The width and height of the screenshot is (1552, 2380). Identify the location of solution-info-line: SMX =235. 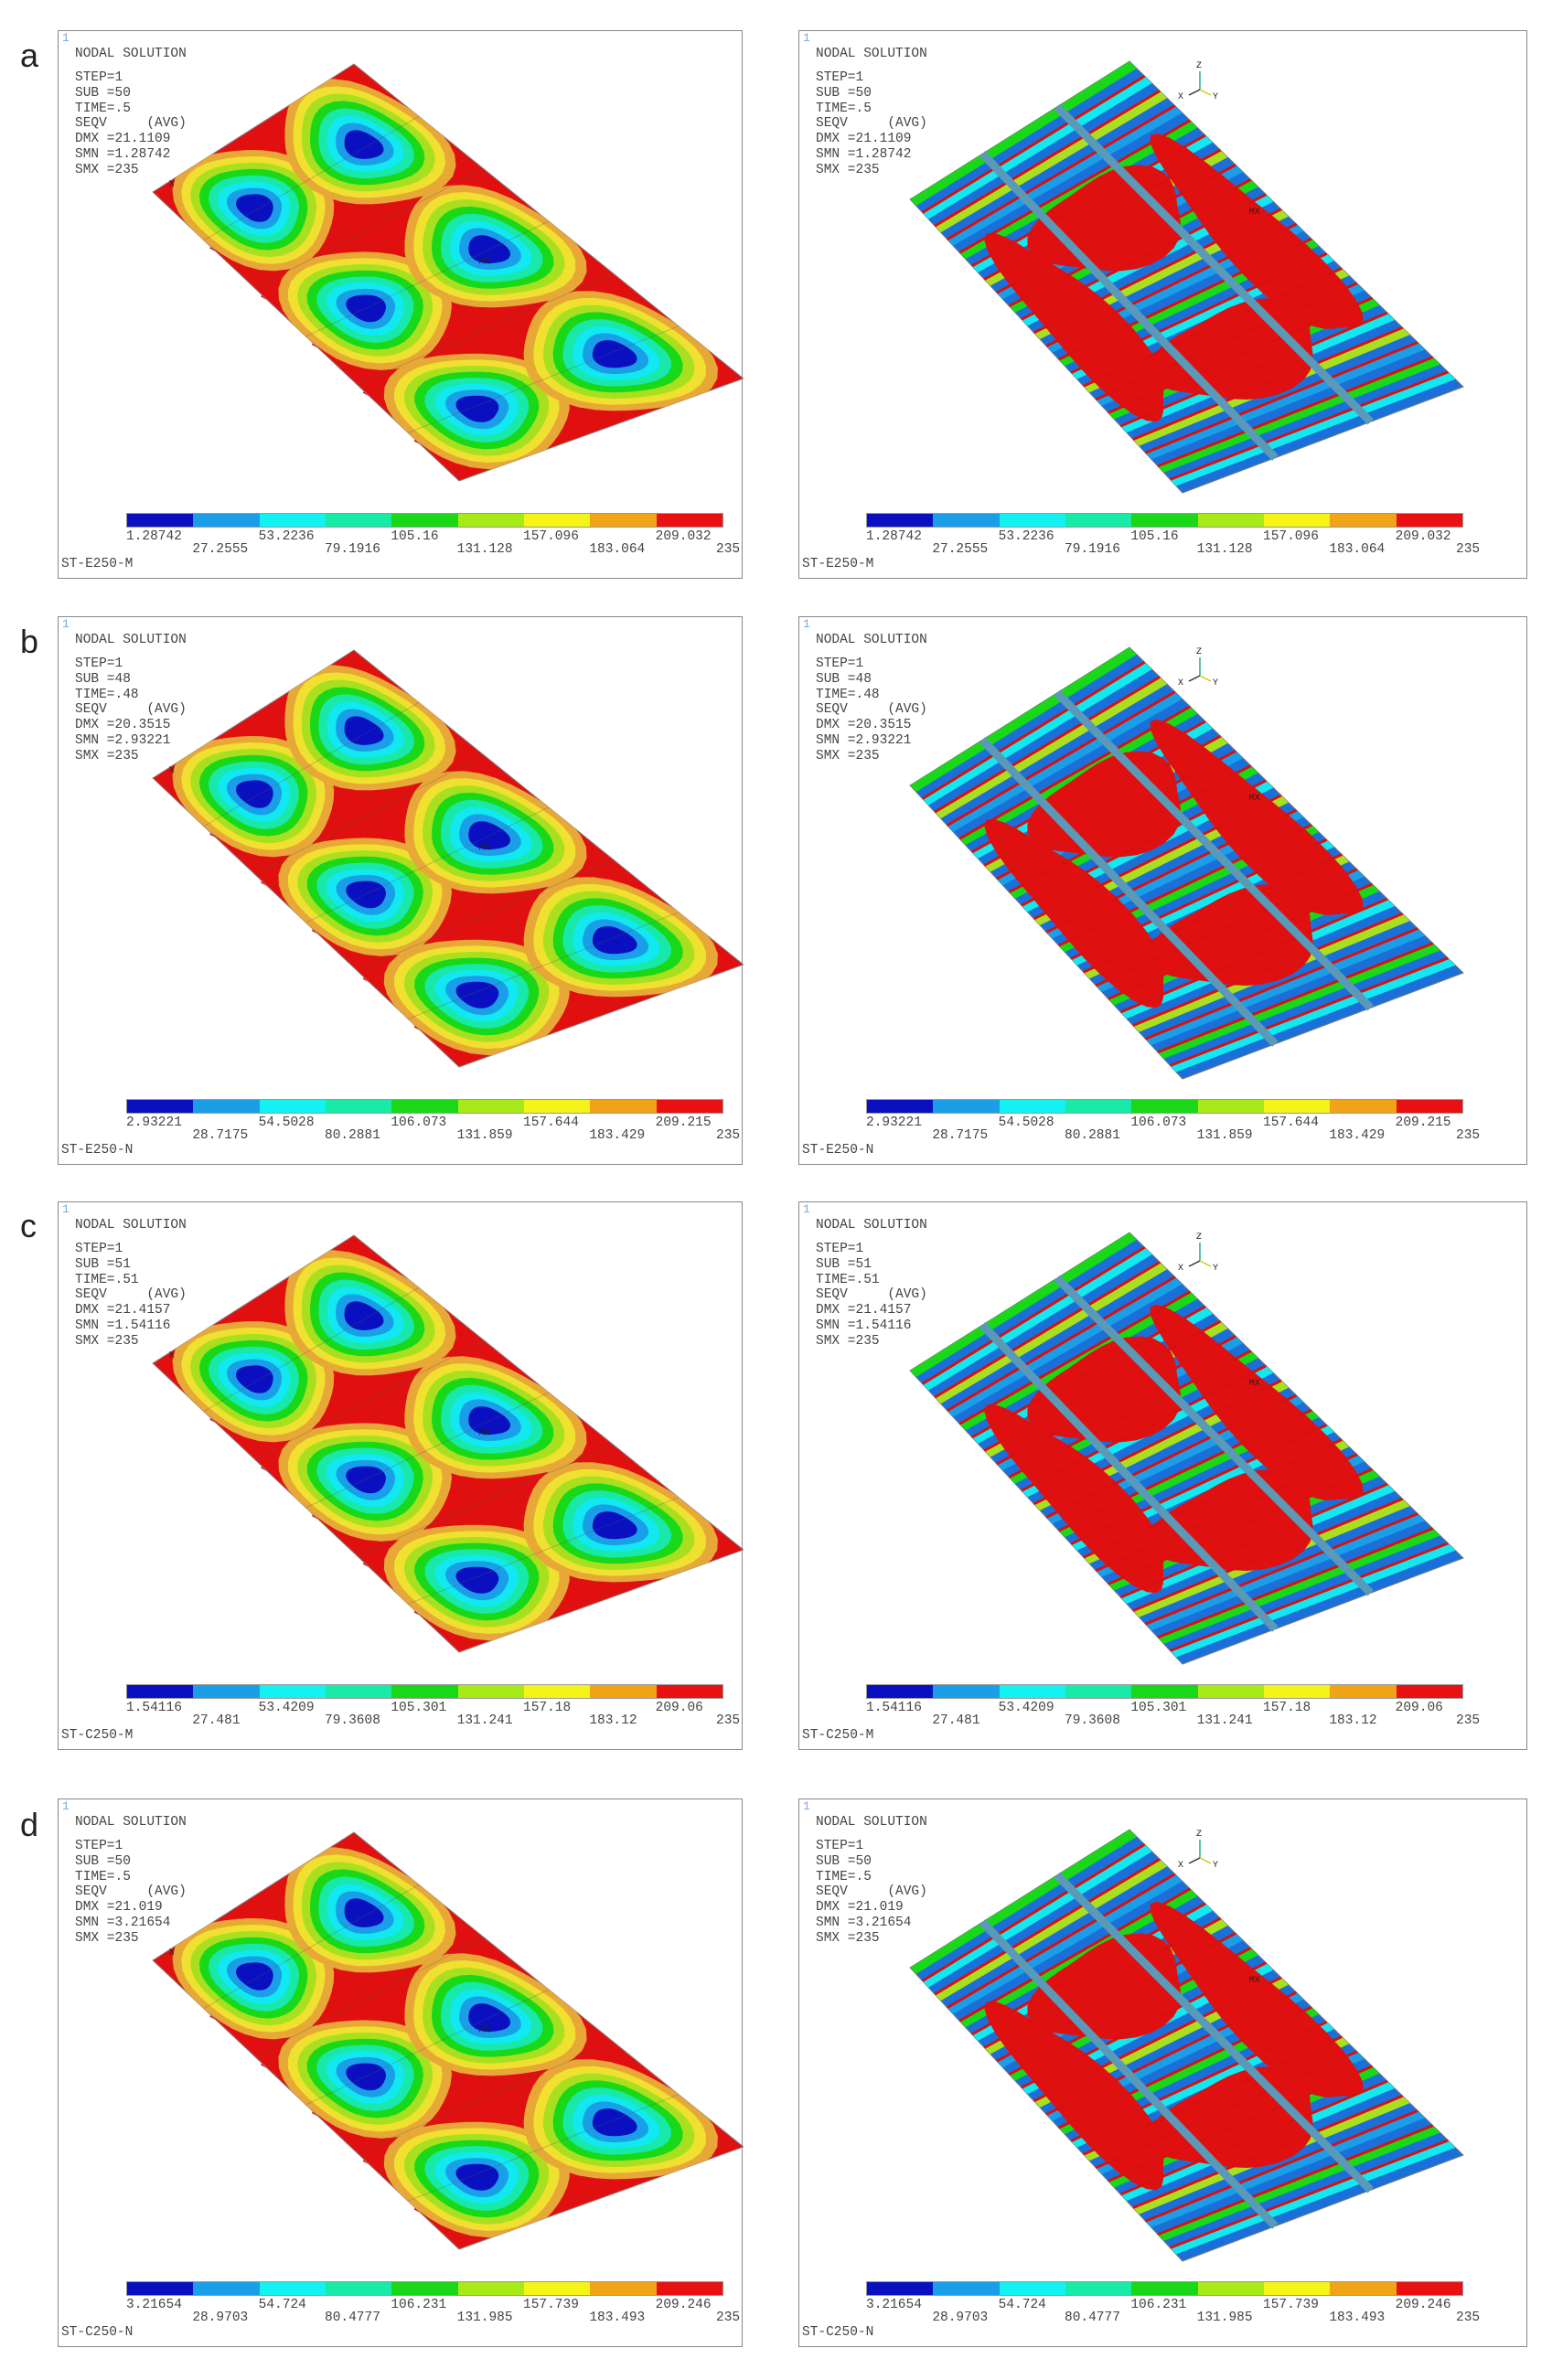
(107, 1341).